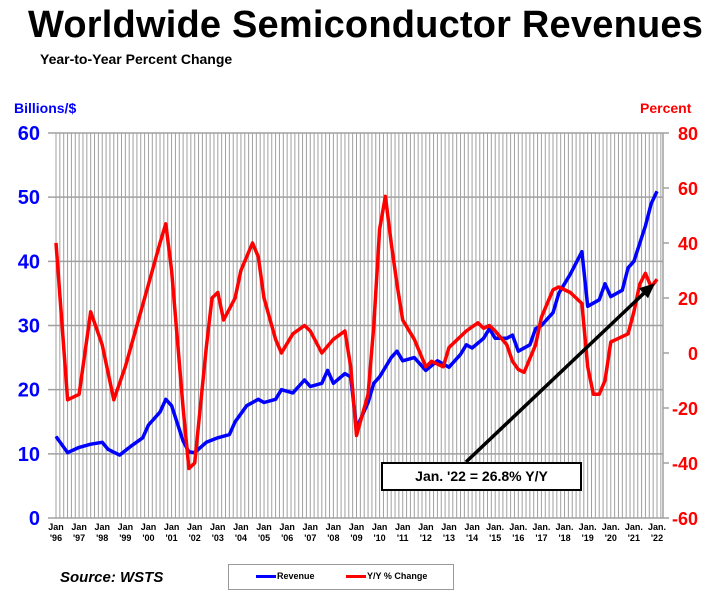  What do you see at coordinates (56, 538) in the screenshot?
I see `x-tick-label-year: '96` at bounding box center [56, 538].